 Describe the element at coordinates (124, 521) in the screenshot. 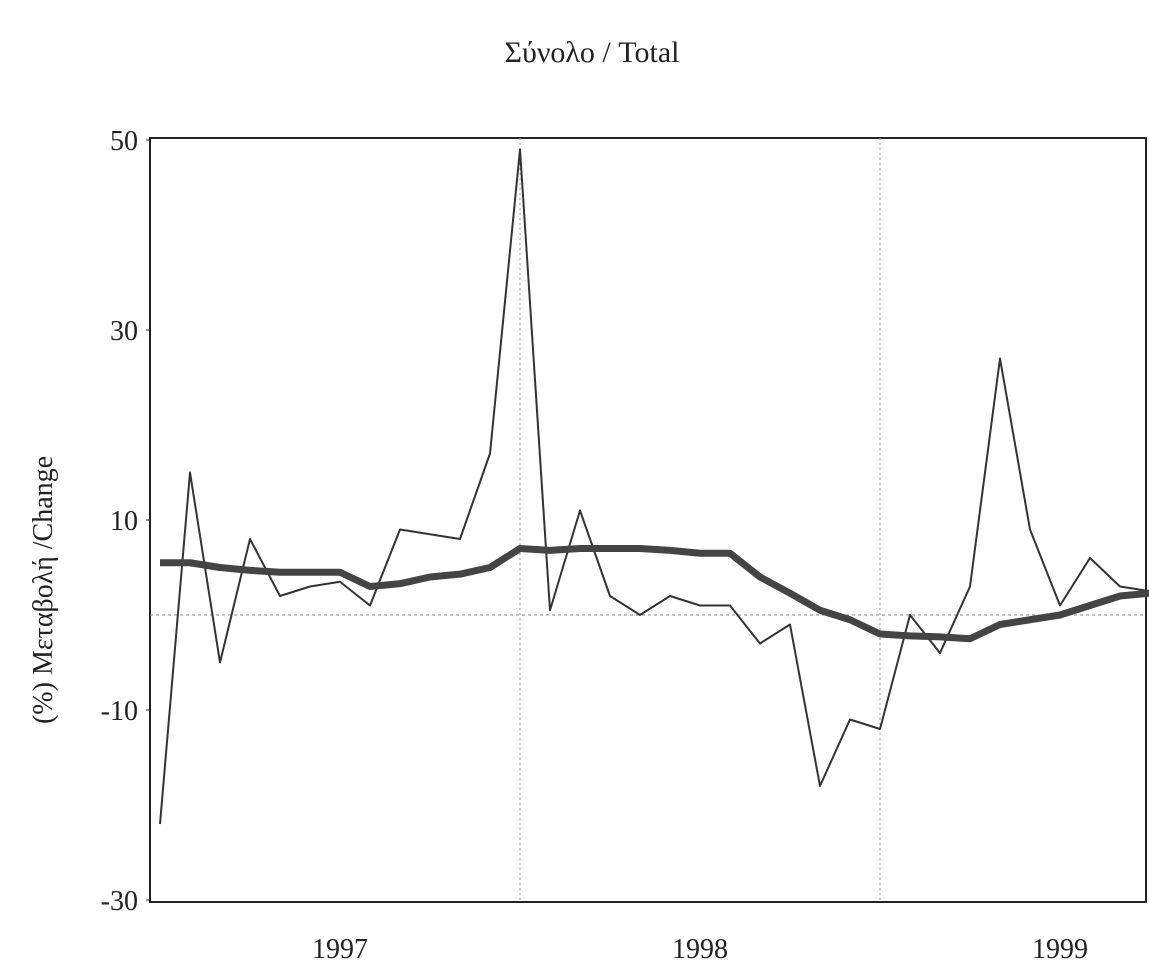

I see `y-tick-label: 10` at that location.